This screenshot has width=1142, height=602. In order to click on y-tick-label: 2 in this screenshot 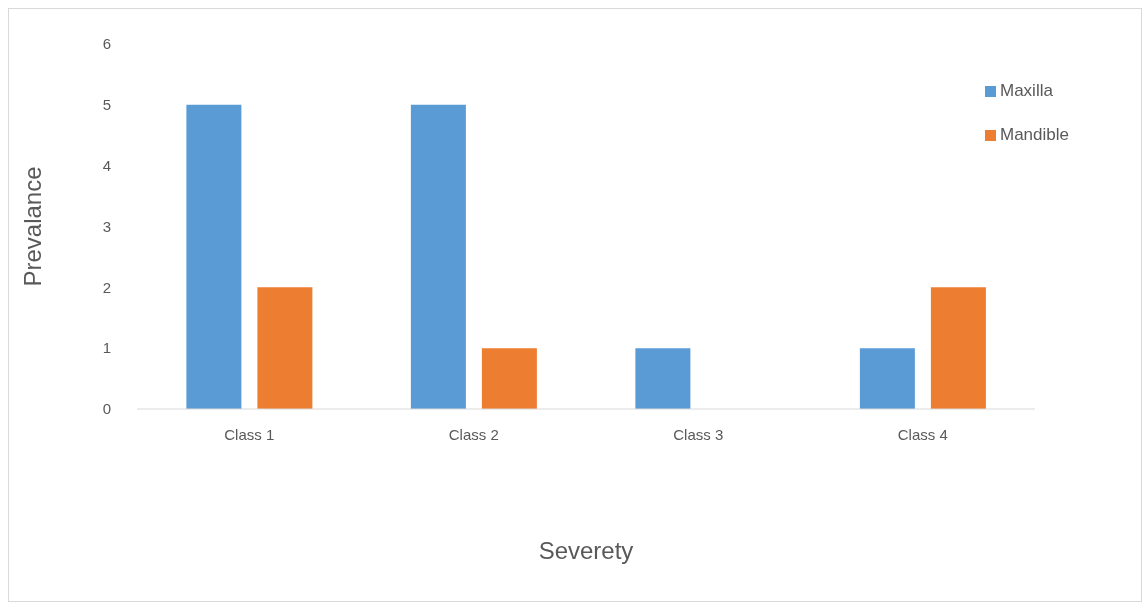, I will do `click(106, 287)`.